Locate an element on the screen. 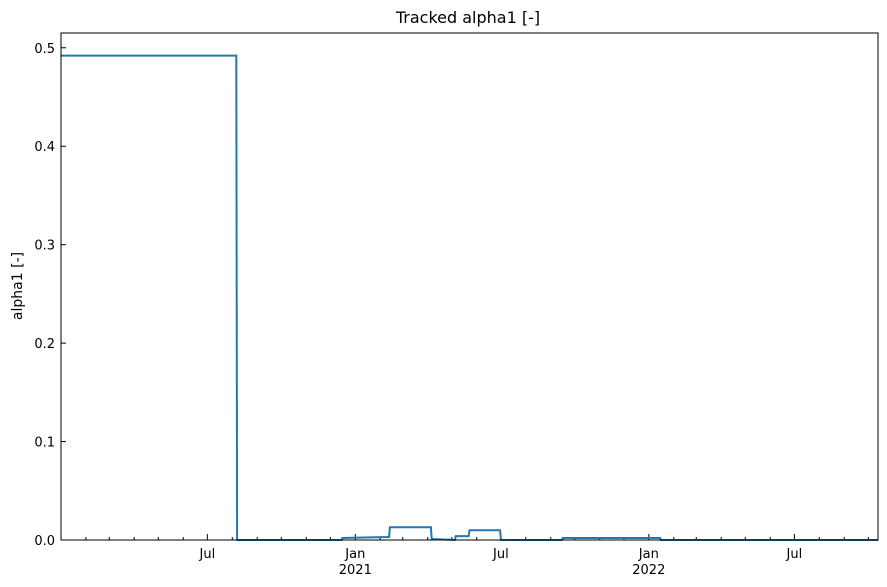 The width and height of the screenshot is (887, 587). x-tick-year-label: 2021 is located at coordinates (355, 570).